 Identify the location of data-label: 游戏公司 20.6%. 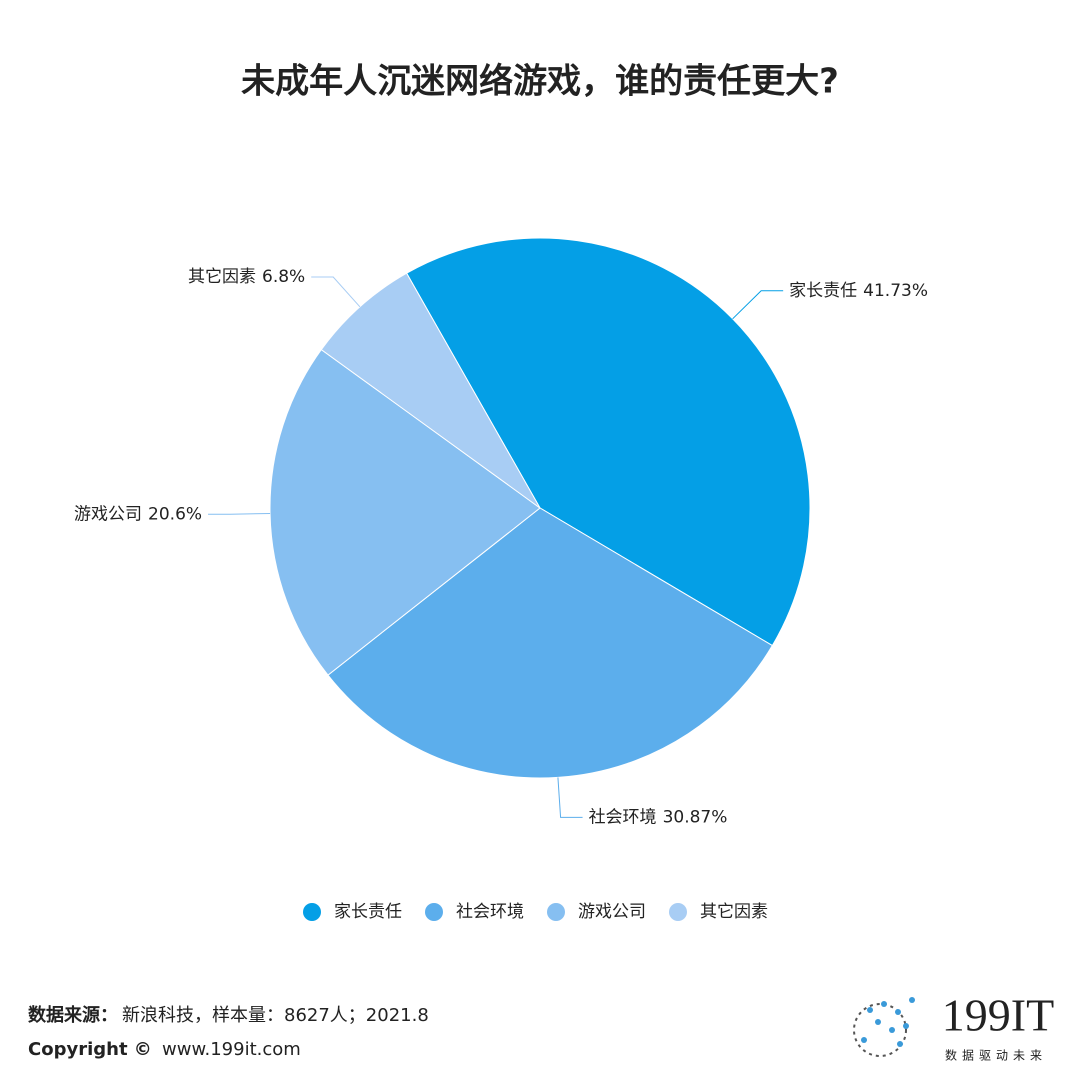
(138, 514).